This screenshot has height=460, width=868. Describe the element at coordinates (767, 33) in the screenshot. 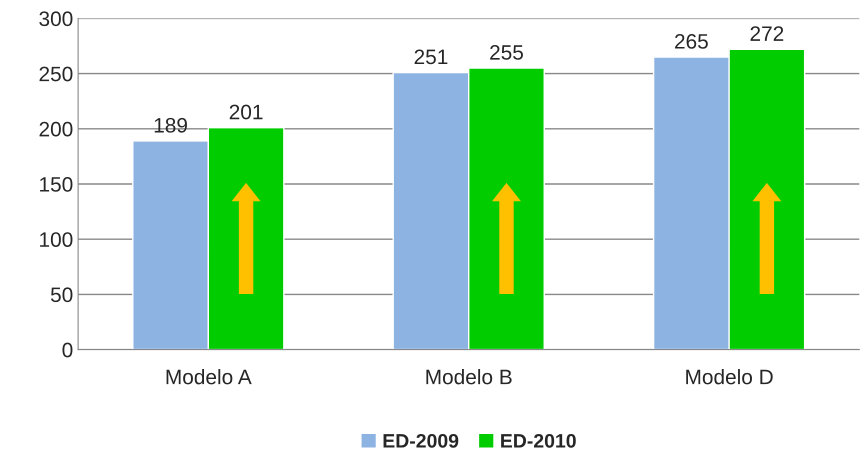

I see `data-label: 272` at that location.